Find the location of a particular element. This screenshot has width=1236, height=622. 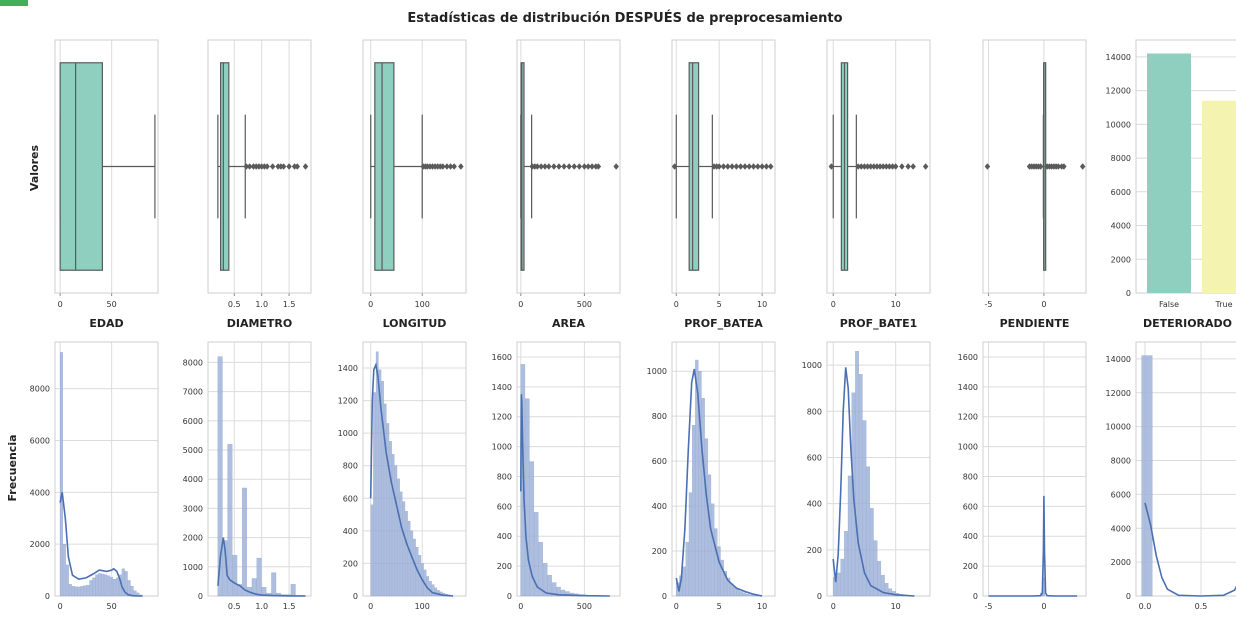

y-tick-label: 6000 is located at coordinates (193, 421).